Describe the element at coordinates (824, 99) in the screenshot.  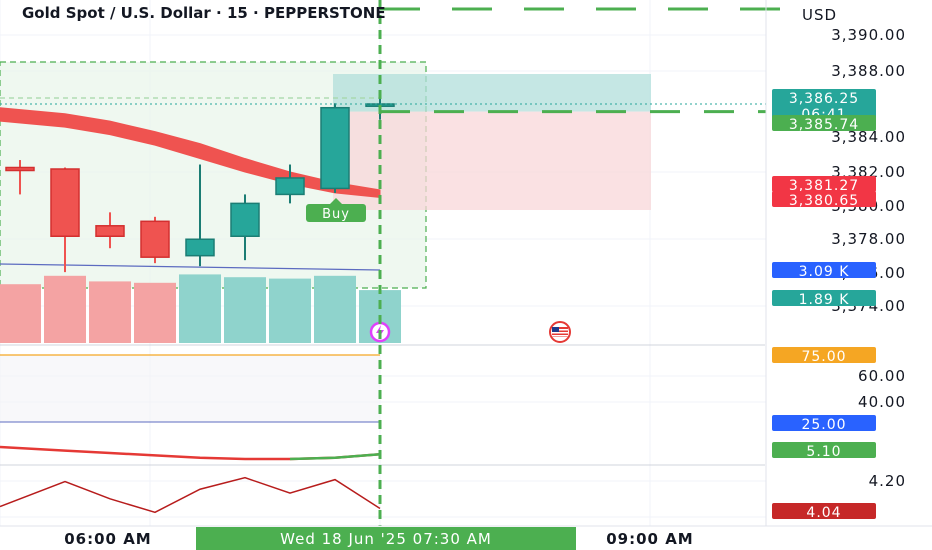
I see `last-price-badge-text: 3,386.25` at that location.